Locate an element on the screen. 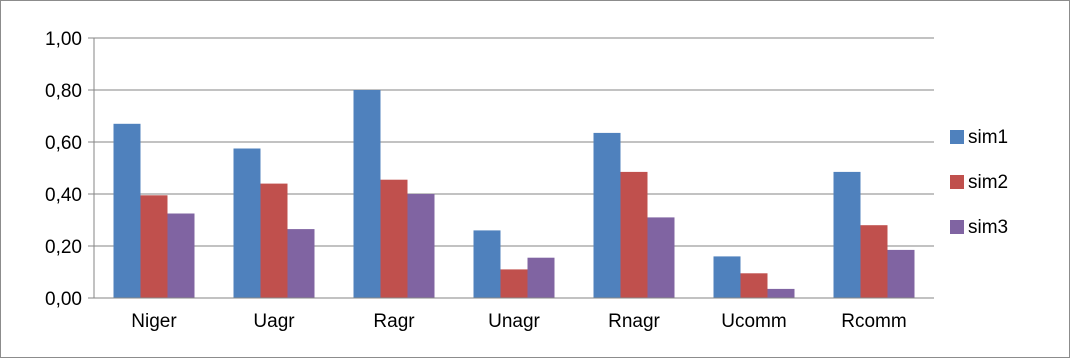 The height and width of the screenshot is (358, 1070). y-tick-label: 1,00 is located at coordinates (63, 39).